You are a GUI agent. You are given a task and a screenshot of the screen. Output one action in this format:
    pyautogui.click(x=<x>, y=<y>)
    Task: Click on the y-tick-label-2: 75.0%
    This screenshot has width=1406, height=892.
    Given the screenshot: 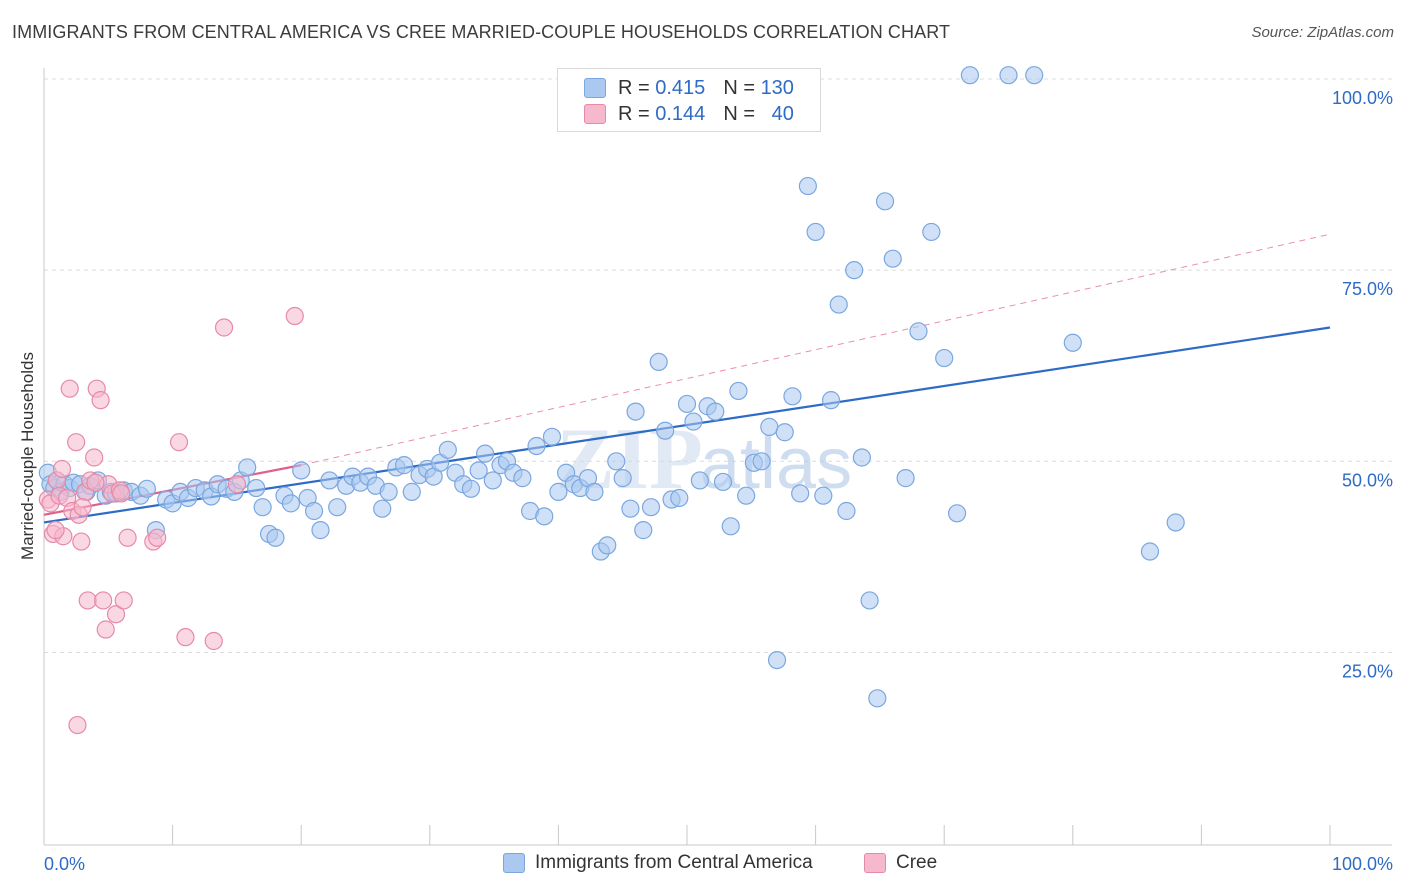 What is the action you would take?
    pyautogui.click(x=1367, y=289)
    